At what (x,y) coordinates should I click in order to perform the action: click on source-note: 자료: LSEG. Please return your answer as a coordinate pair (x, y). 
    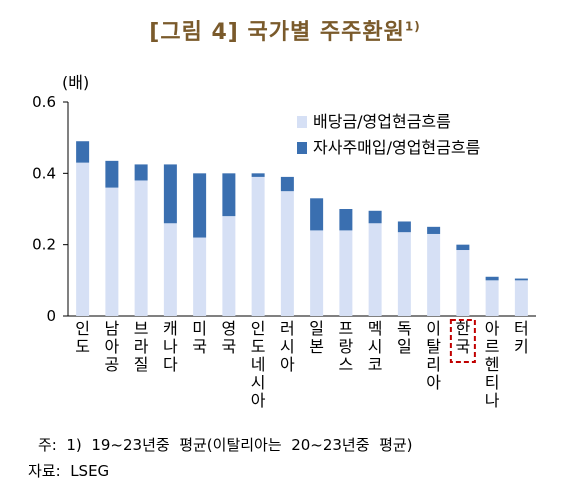
    Looking at the image, I should click on (69, 471).